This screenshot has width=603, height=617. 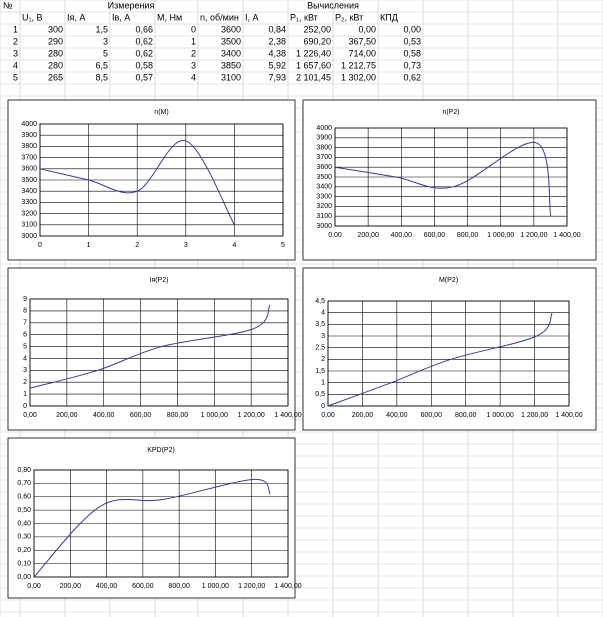 What do you see at coordinates (277, 41) in the screenshot?
I see `table-cell: 2,38` at bounding box center [277, 41].